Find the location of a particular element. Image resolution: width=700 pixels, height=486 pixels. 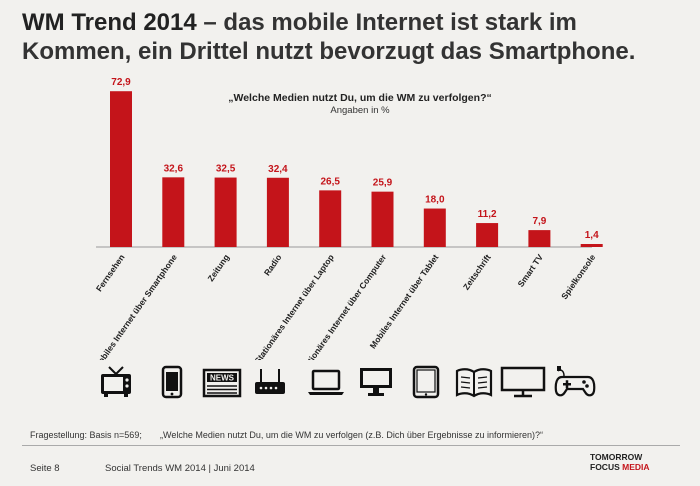

divider is located at coordinates (351, 445).